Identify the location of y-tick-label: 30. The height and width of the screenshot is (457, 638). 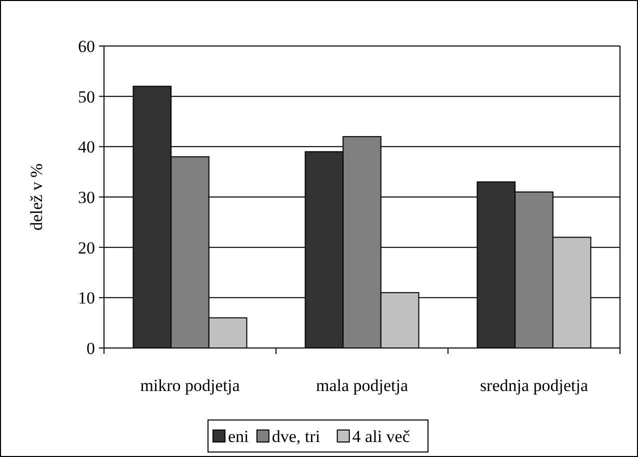
(86, 197).